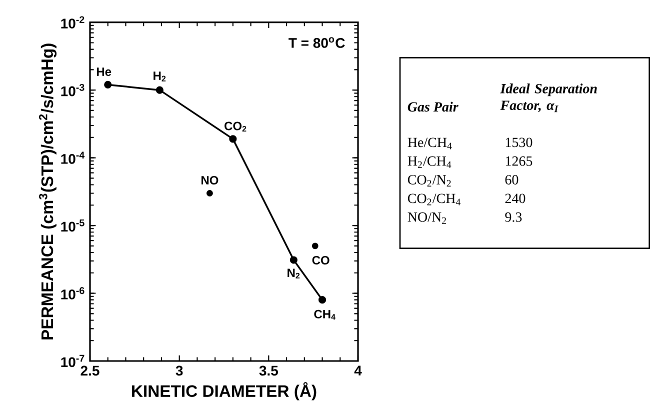  What do you see at coordinates (519, 161) in the screenshot?
I see `text: 1265` at bounding box center [519, 161].